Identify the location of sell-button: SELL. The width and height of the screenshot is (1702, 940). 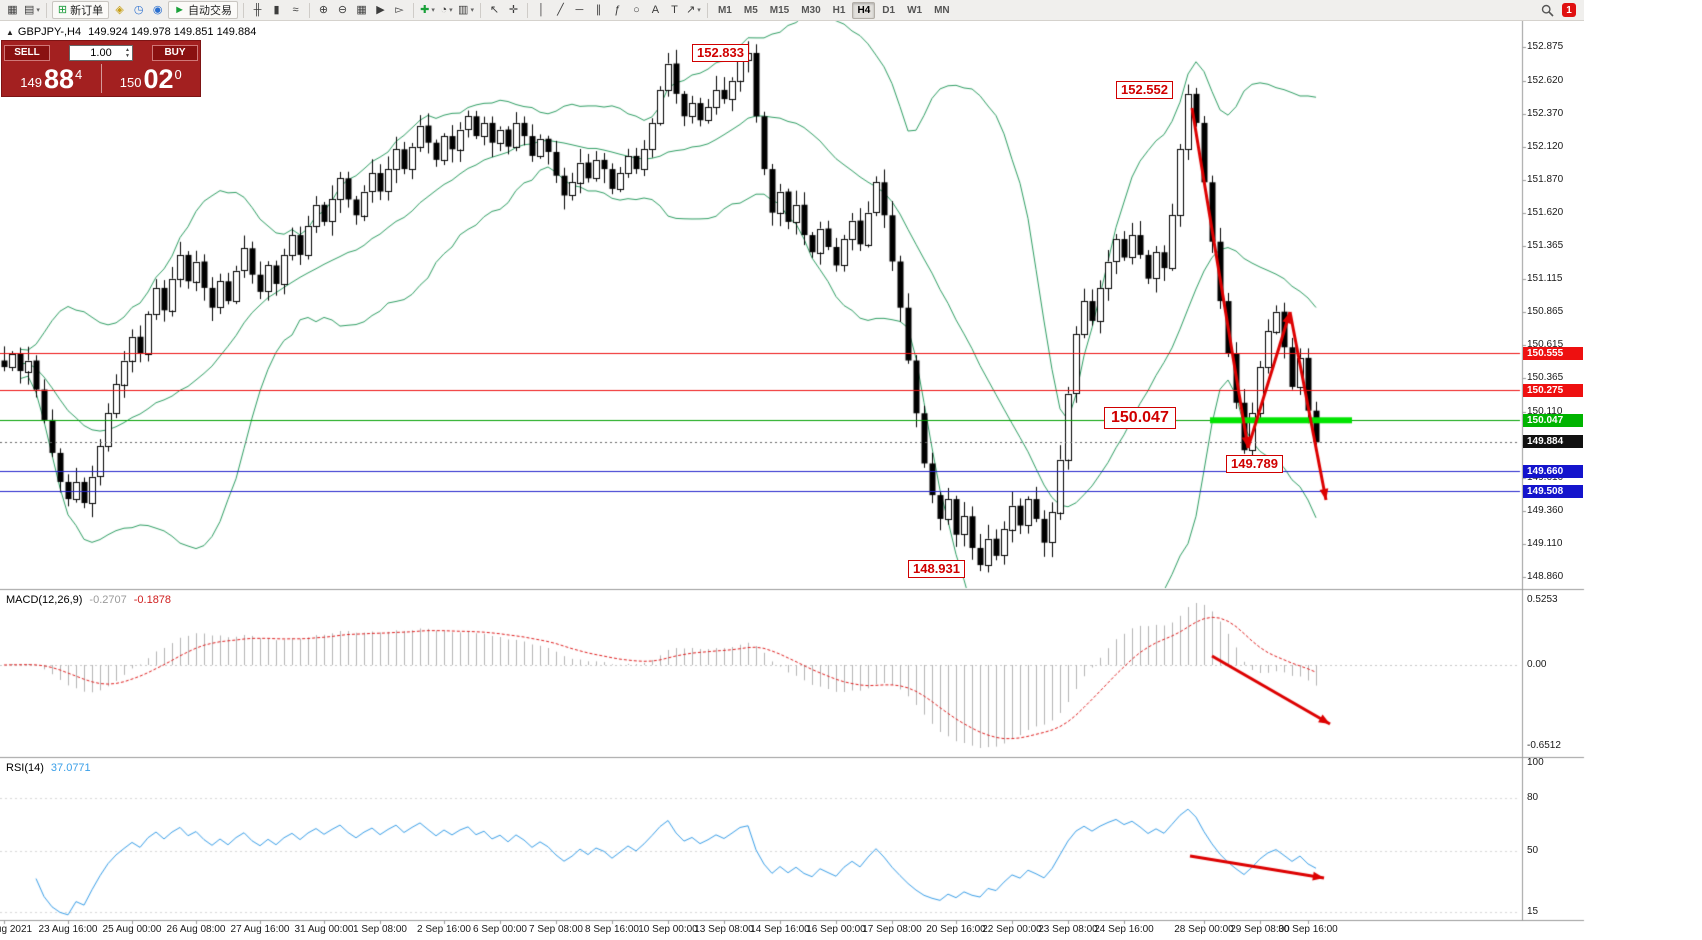
(27, 52).